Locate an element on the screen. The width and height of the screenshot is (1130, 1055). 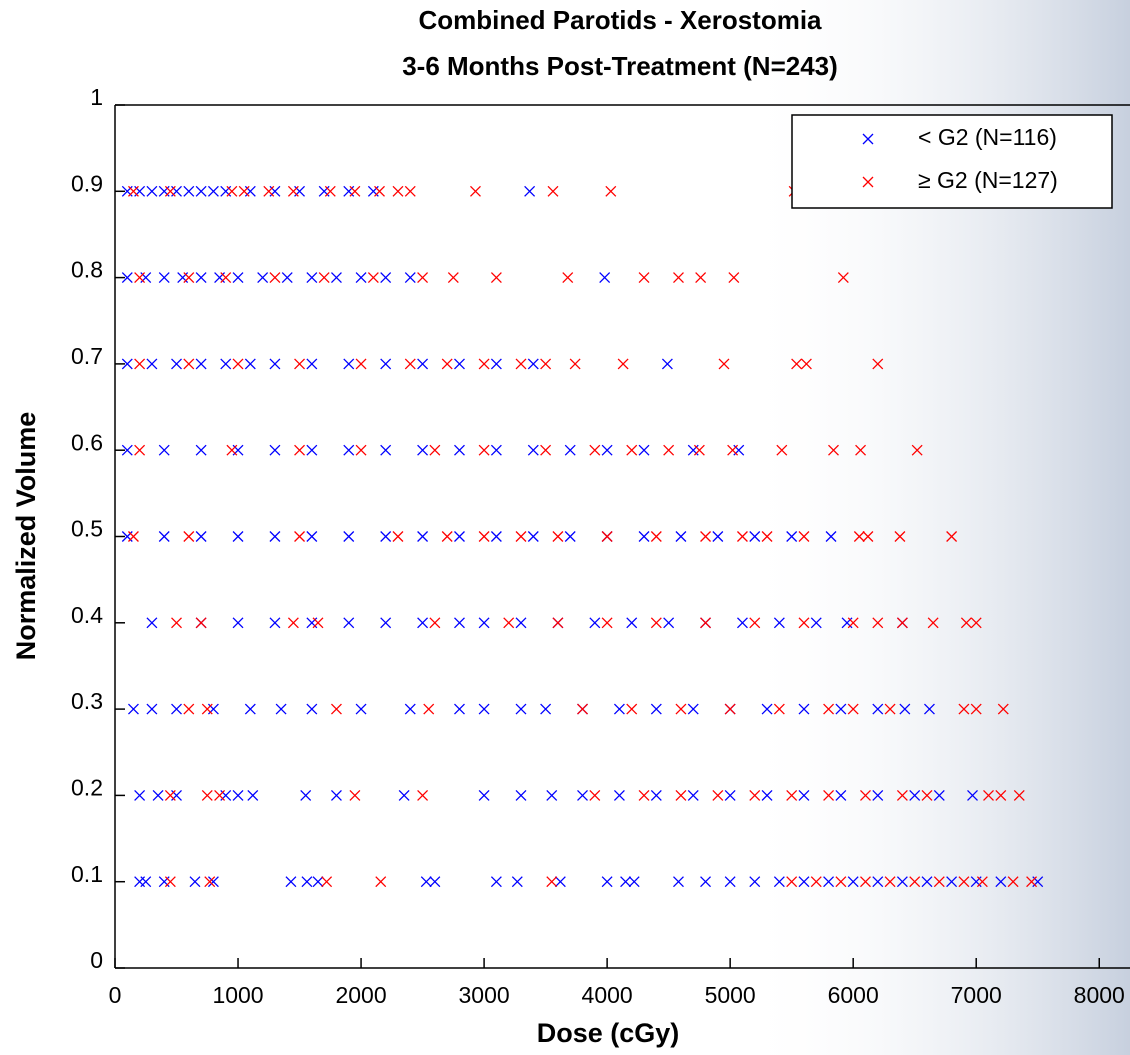
y-tick-label: 1 is located at coordinates (96, 97).